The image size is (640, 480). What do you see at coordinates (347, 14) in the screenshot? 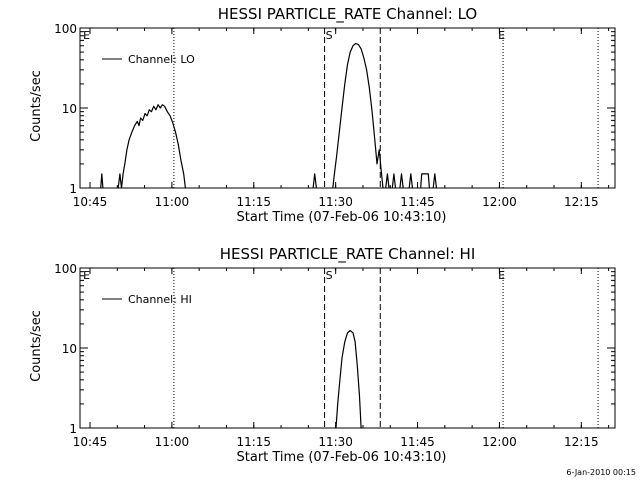
I see `chart-title: HESSI PARTICLE_RATE Channel: LO` at bounding box center [347, 14].